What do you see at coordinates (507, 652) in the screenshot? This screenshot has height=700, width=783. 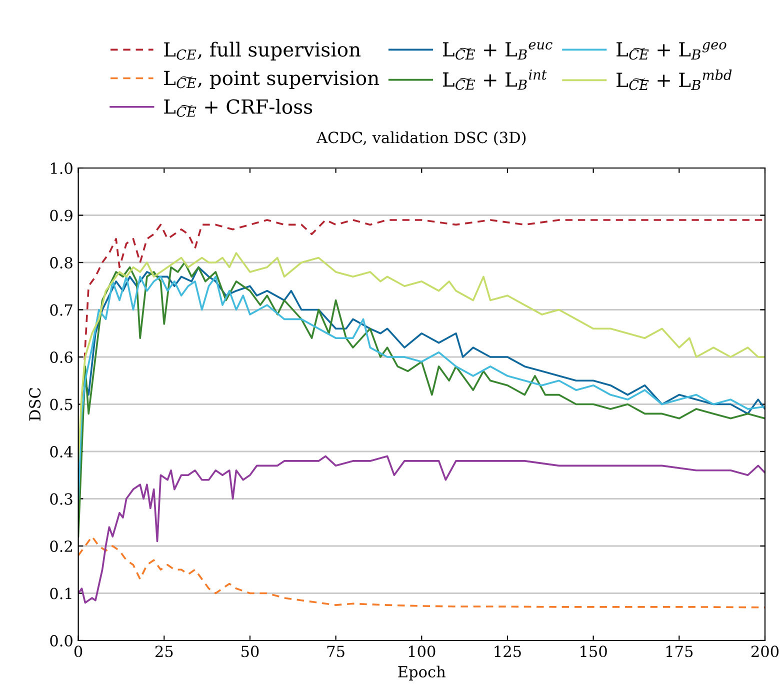 I see `x-tick-label: 125` at bounding box center [507, 652].